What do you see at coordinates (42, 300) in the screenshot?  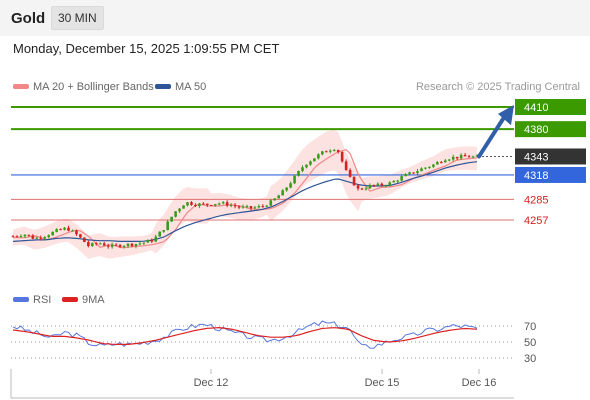 I see `legend-label-rsi: RSI` at bounding box center [42, 300].